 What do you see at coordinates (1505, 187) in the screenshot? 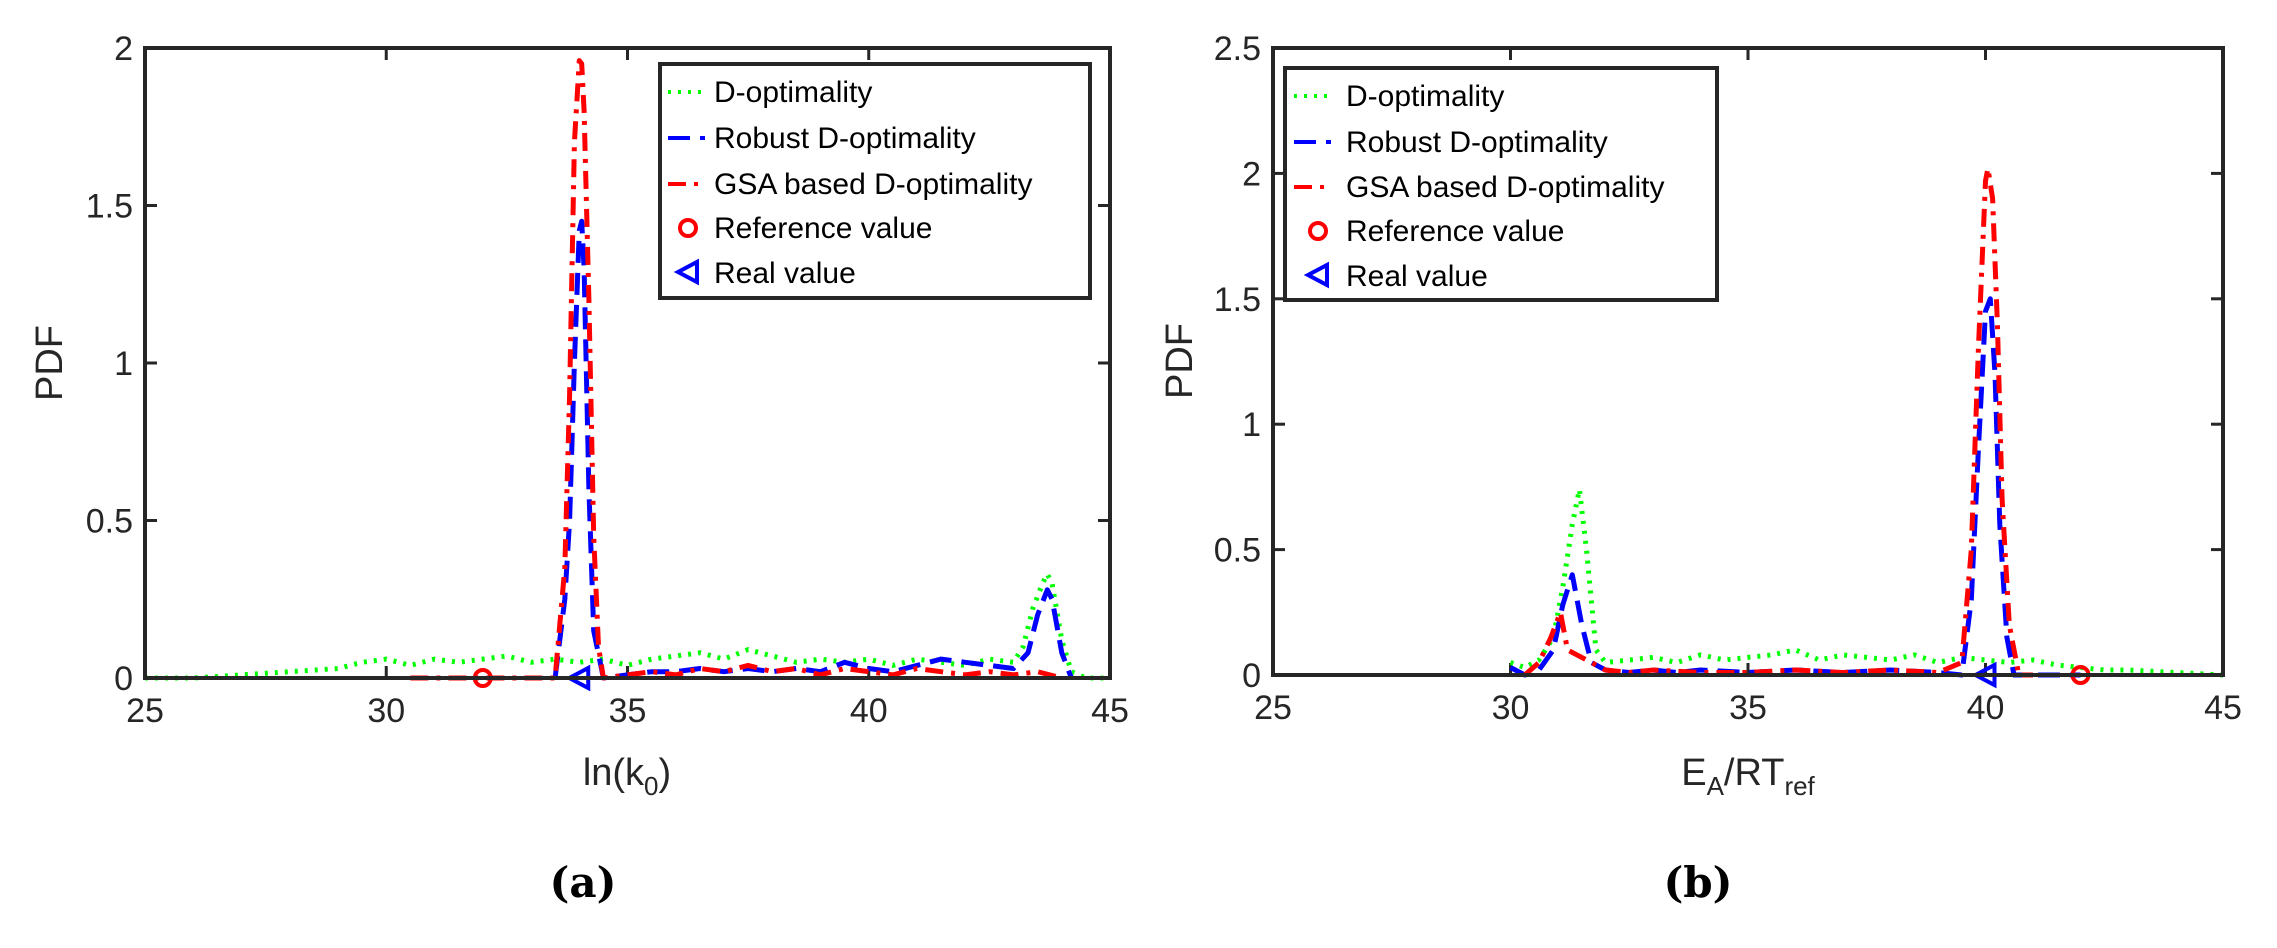
I see `legend-b-gsa-label: GSA based D-optimality` at bounding box center [1505, 187].